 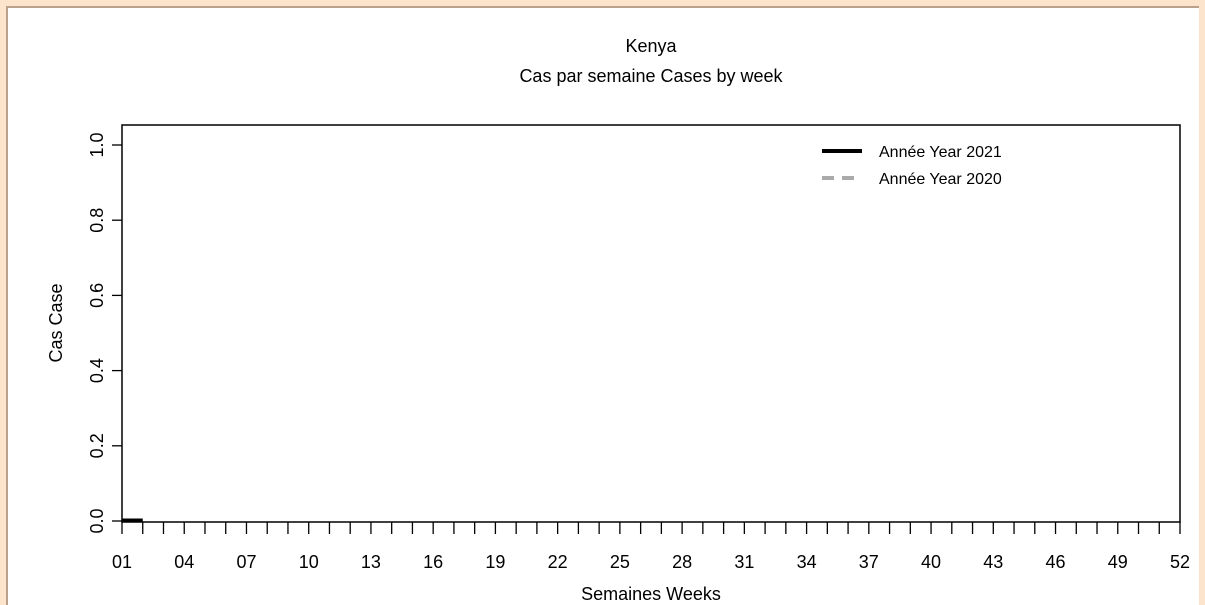 I want to click on y-tick-label: 0.6, so click(x=97, y=295).